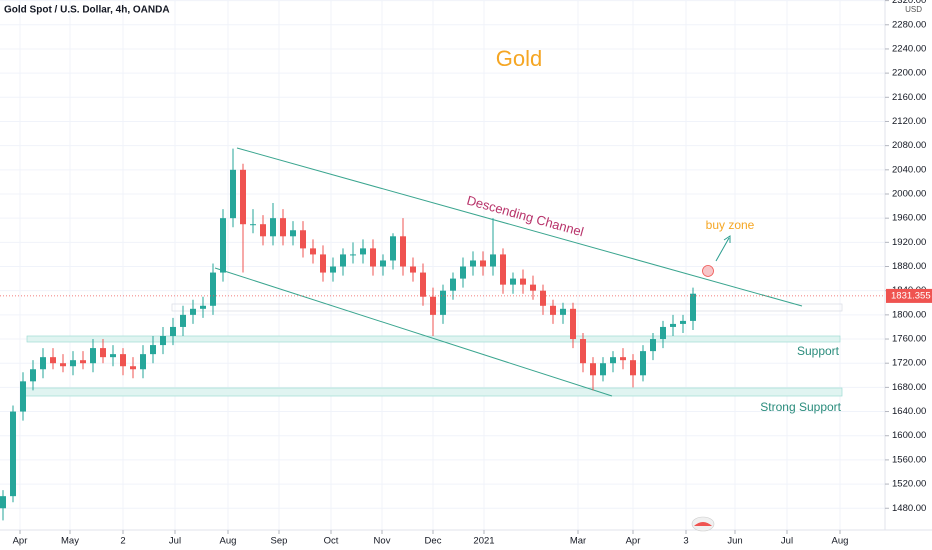 Image resolution: width=932 pixels, height=550 pixels. Describe the element at coordinates (727, 239) in the screenshot. I see `buy-arrow-head` at that location.